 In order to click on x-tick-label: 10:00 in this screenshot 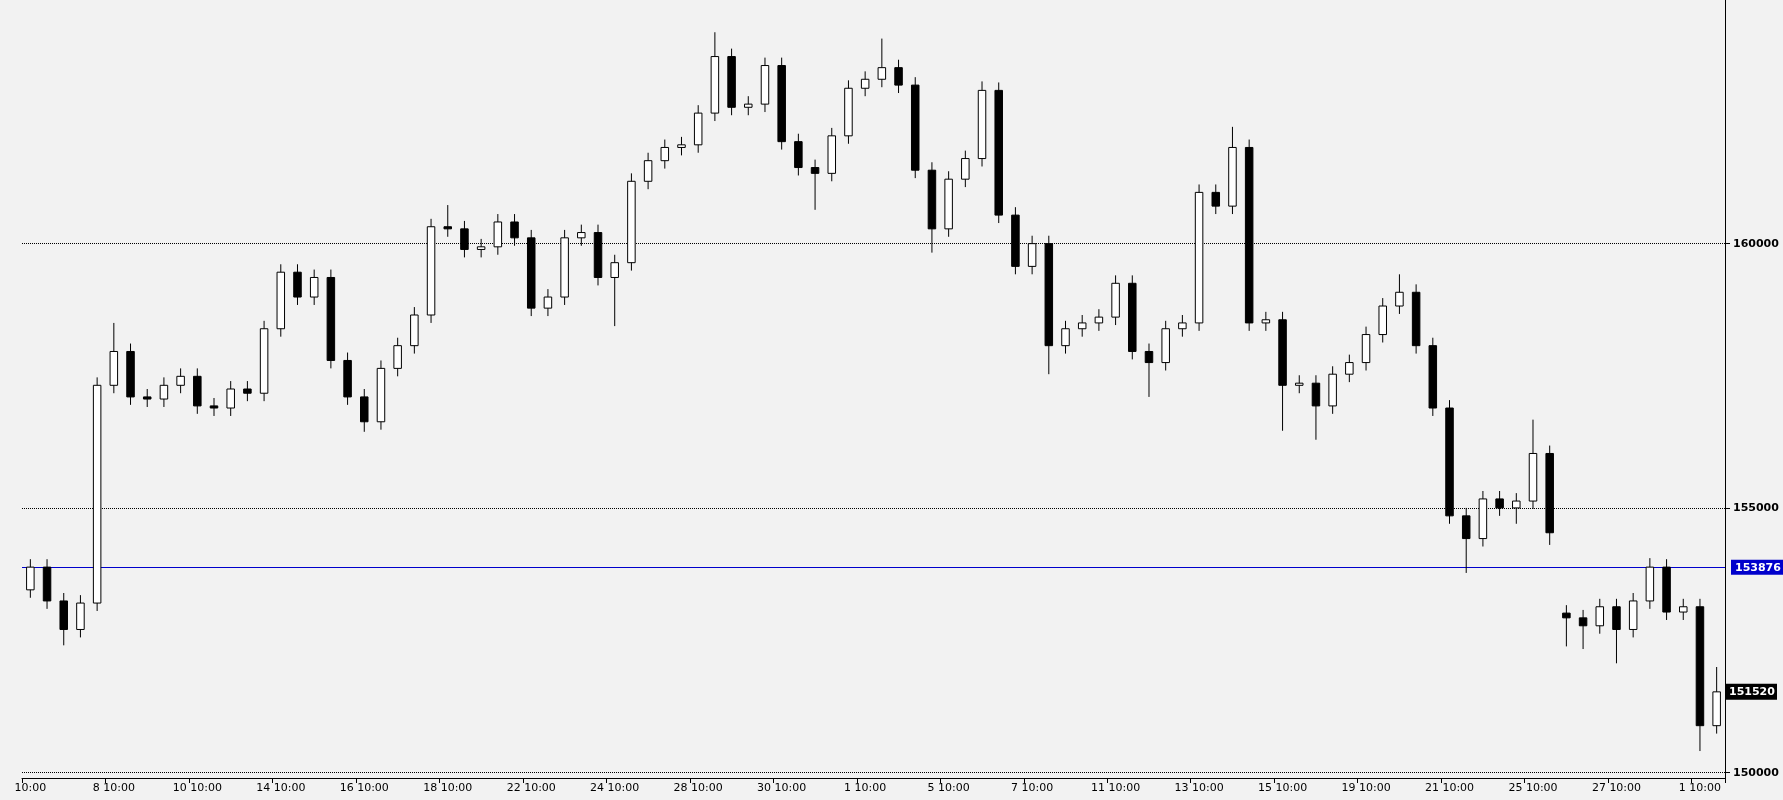, I will do `click(30, 787)`.